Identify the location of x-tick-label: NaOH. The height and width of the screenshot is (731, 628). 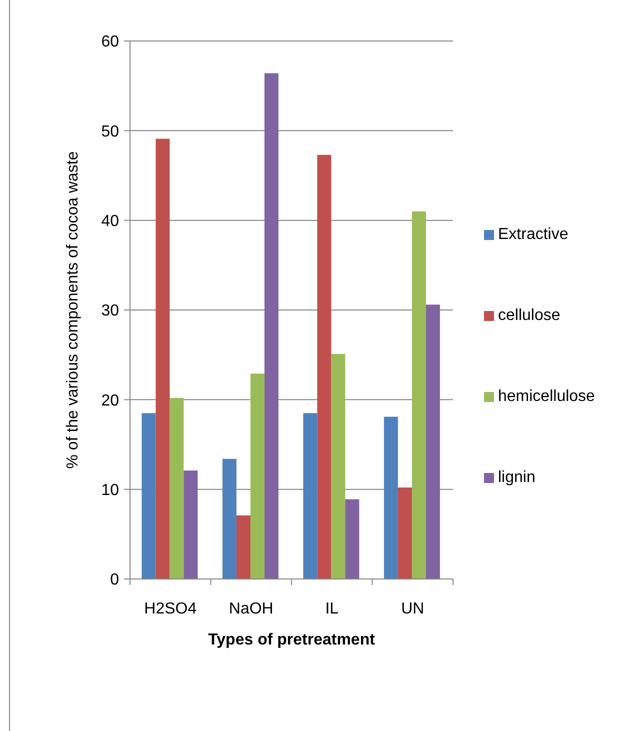
(251, 609).